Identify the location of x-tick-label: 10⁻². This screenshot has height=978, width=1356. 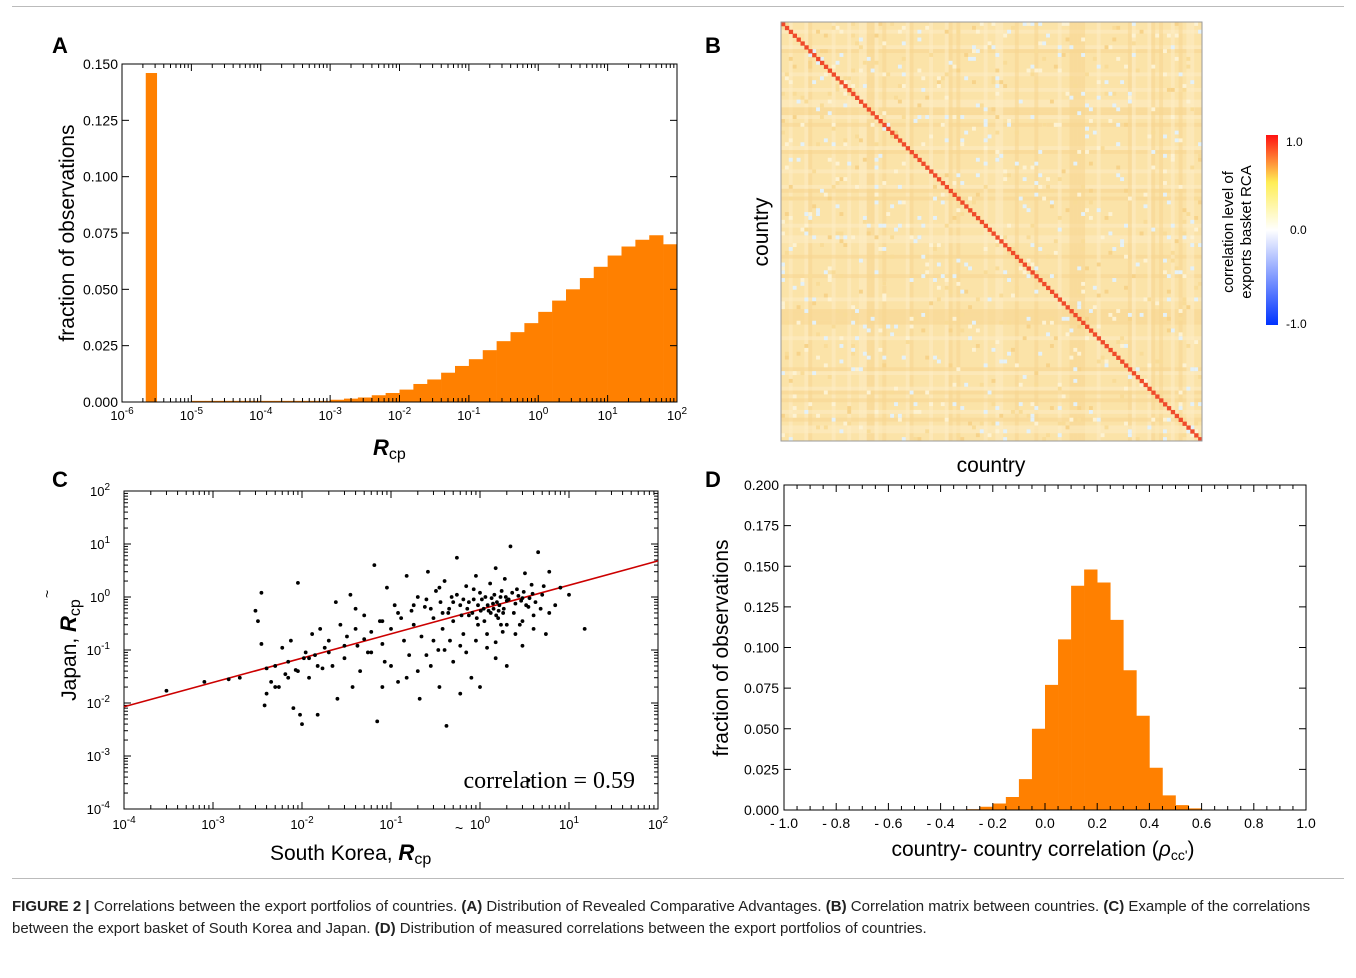
(302, 823).